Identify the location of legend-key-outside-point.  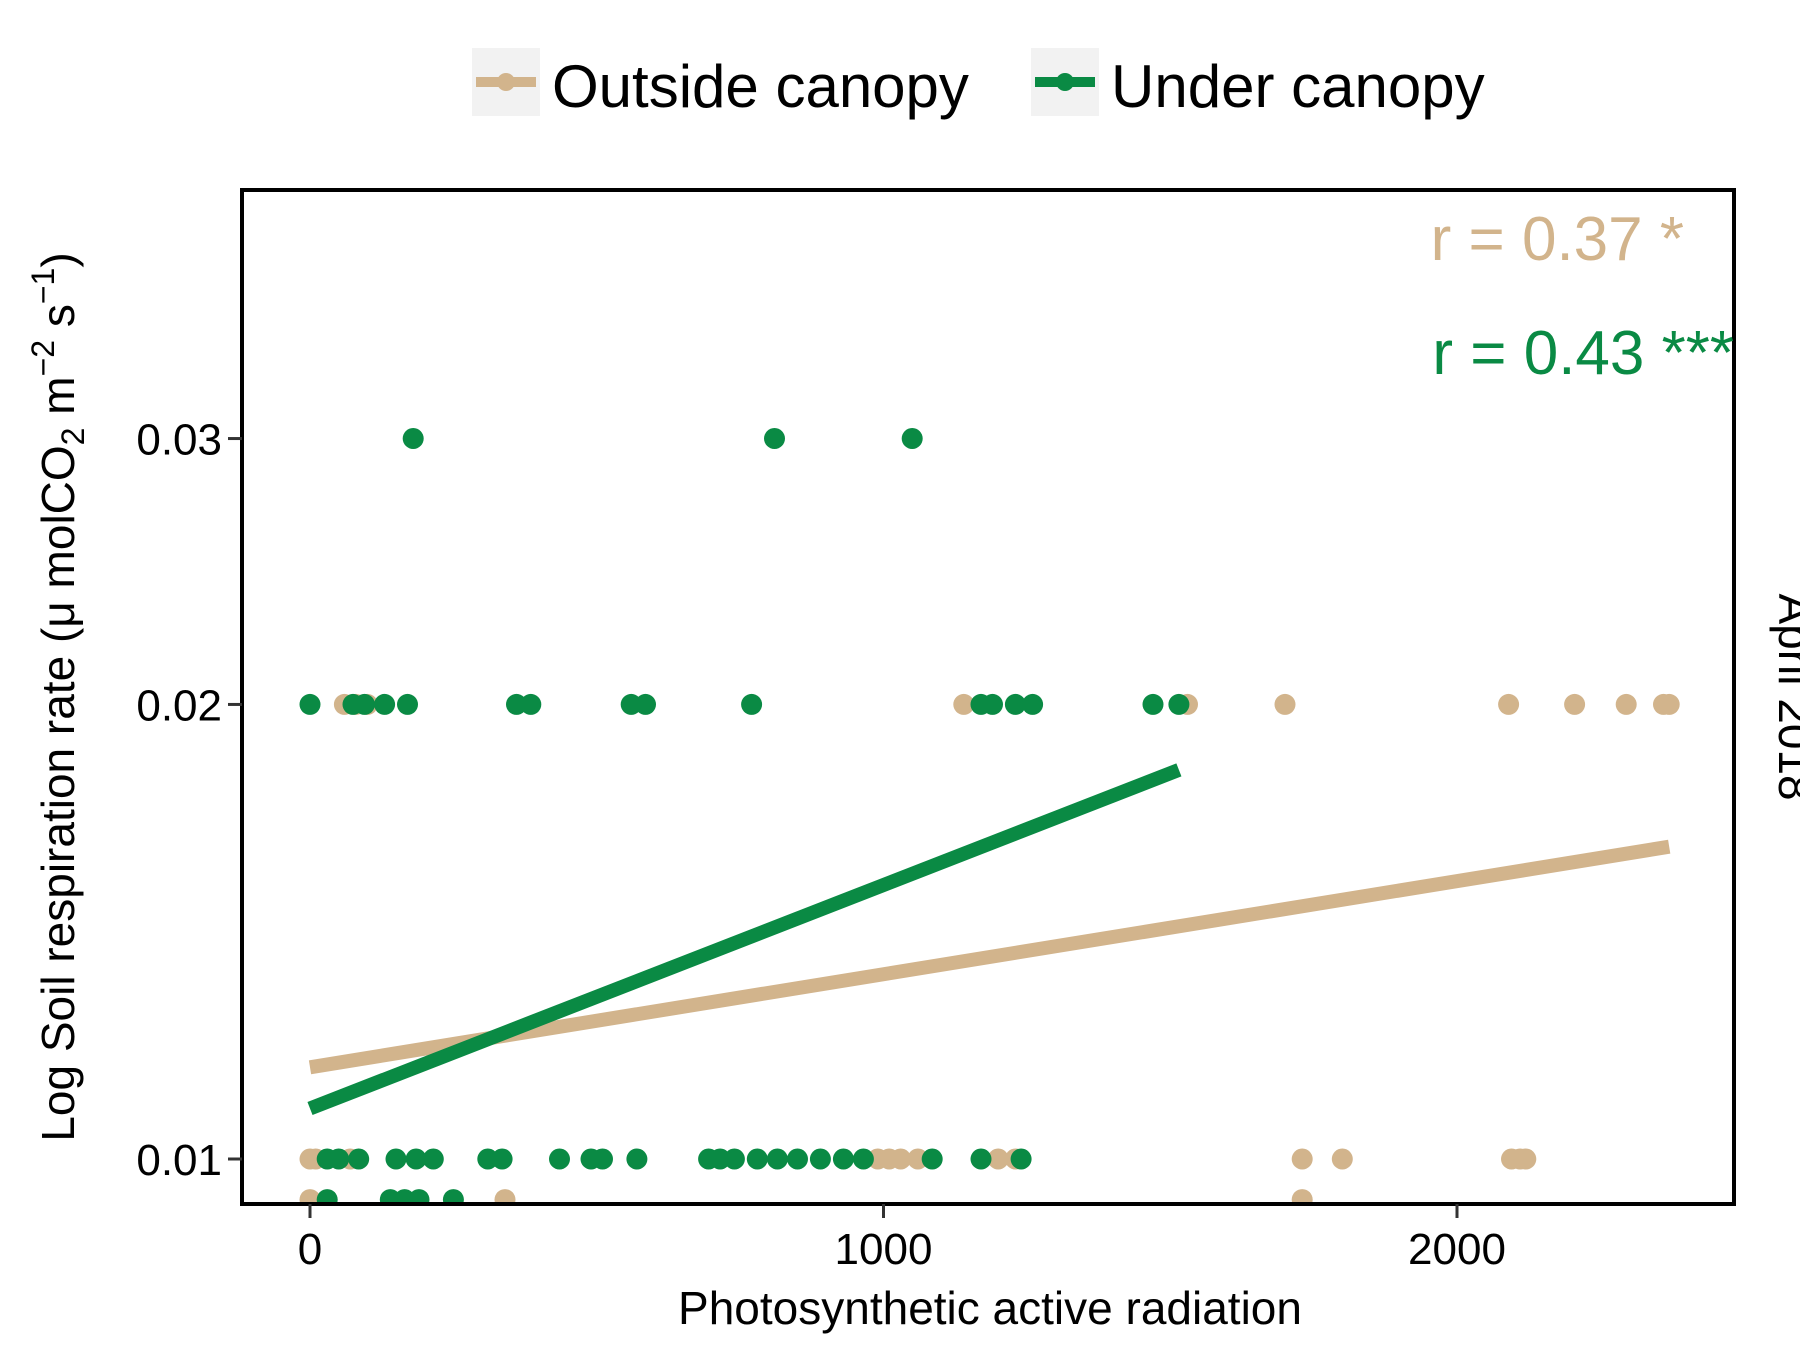
(506, 82).